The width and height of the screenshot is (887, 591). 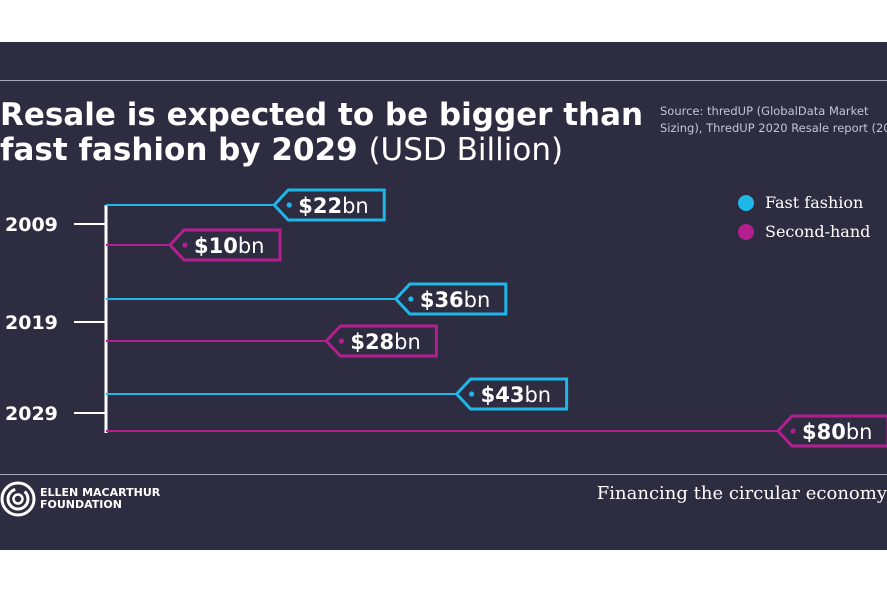 I want to click on value-label: $80bn, so click(x=837, y=432).